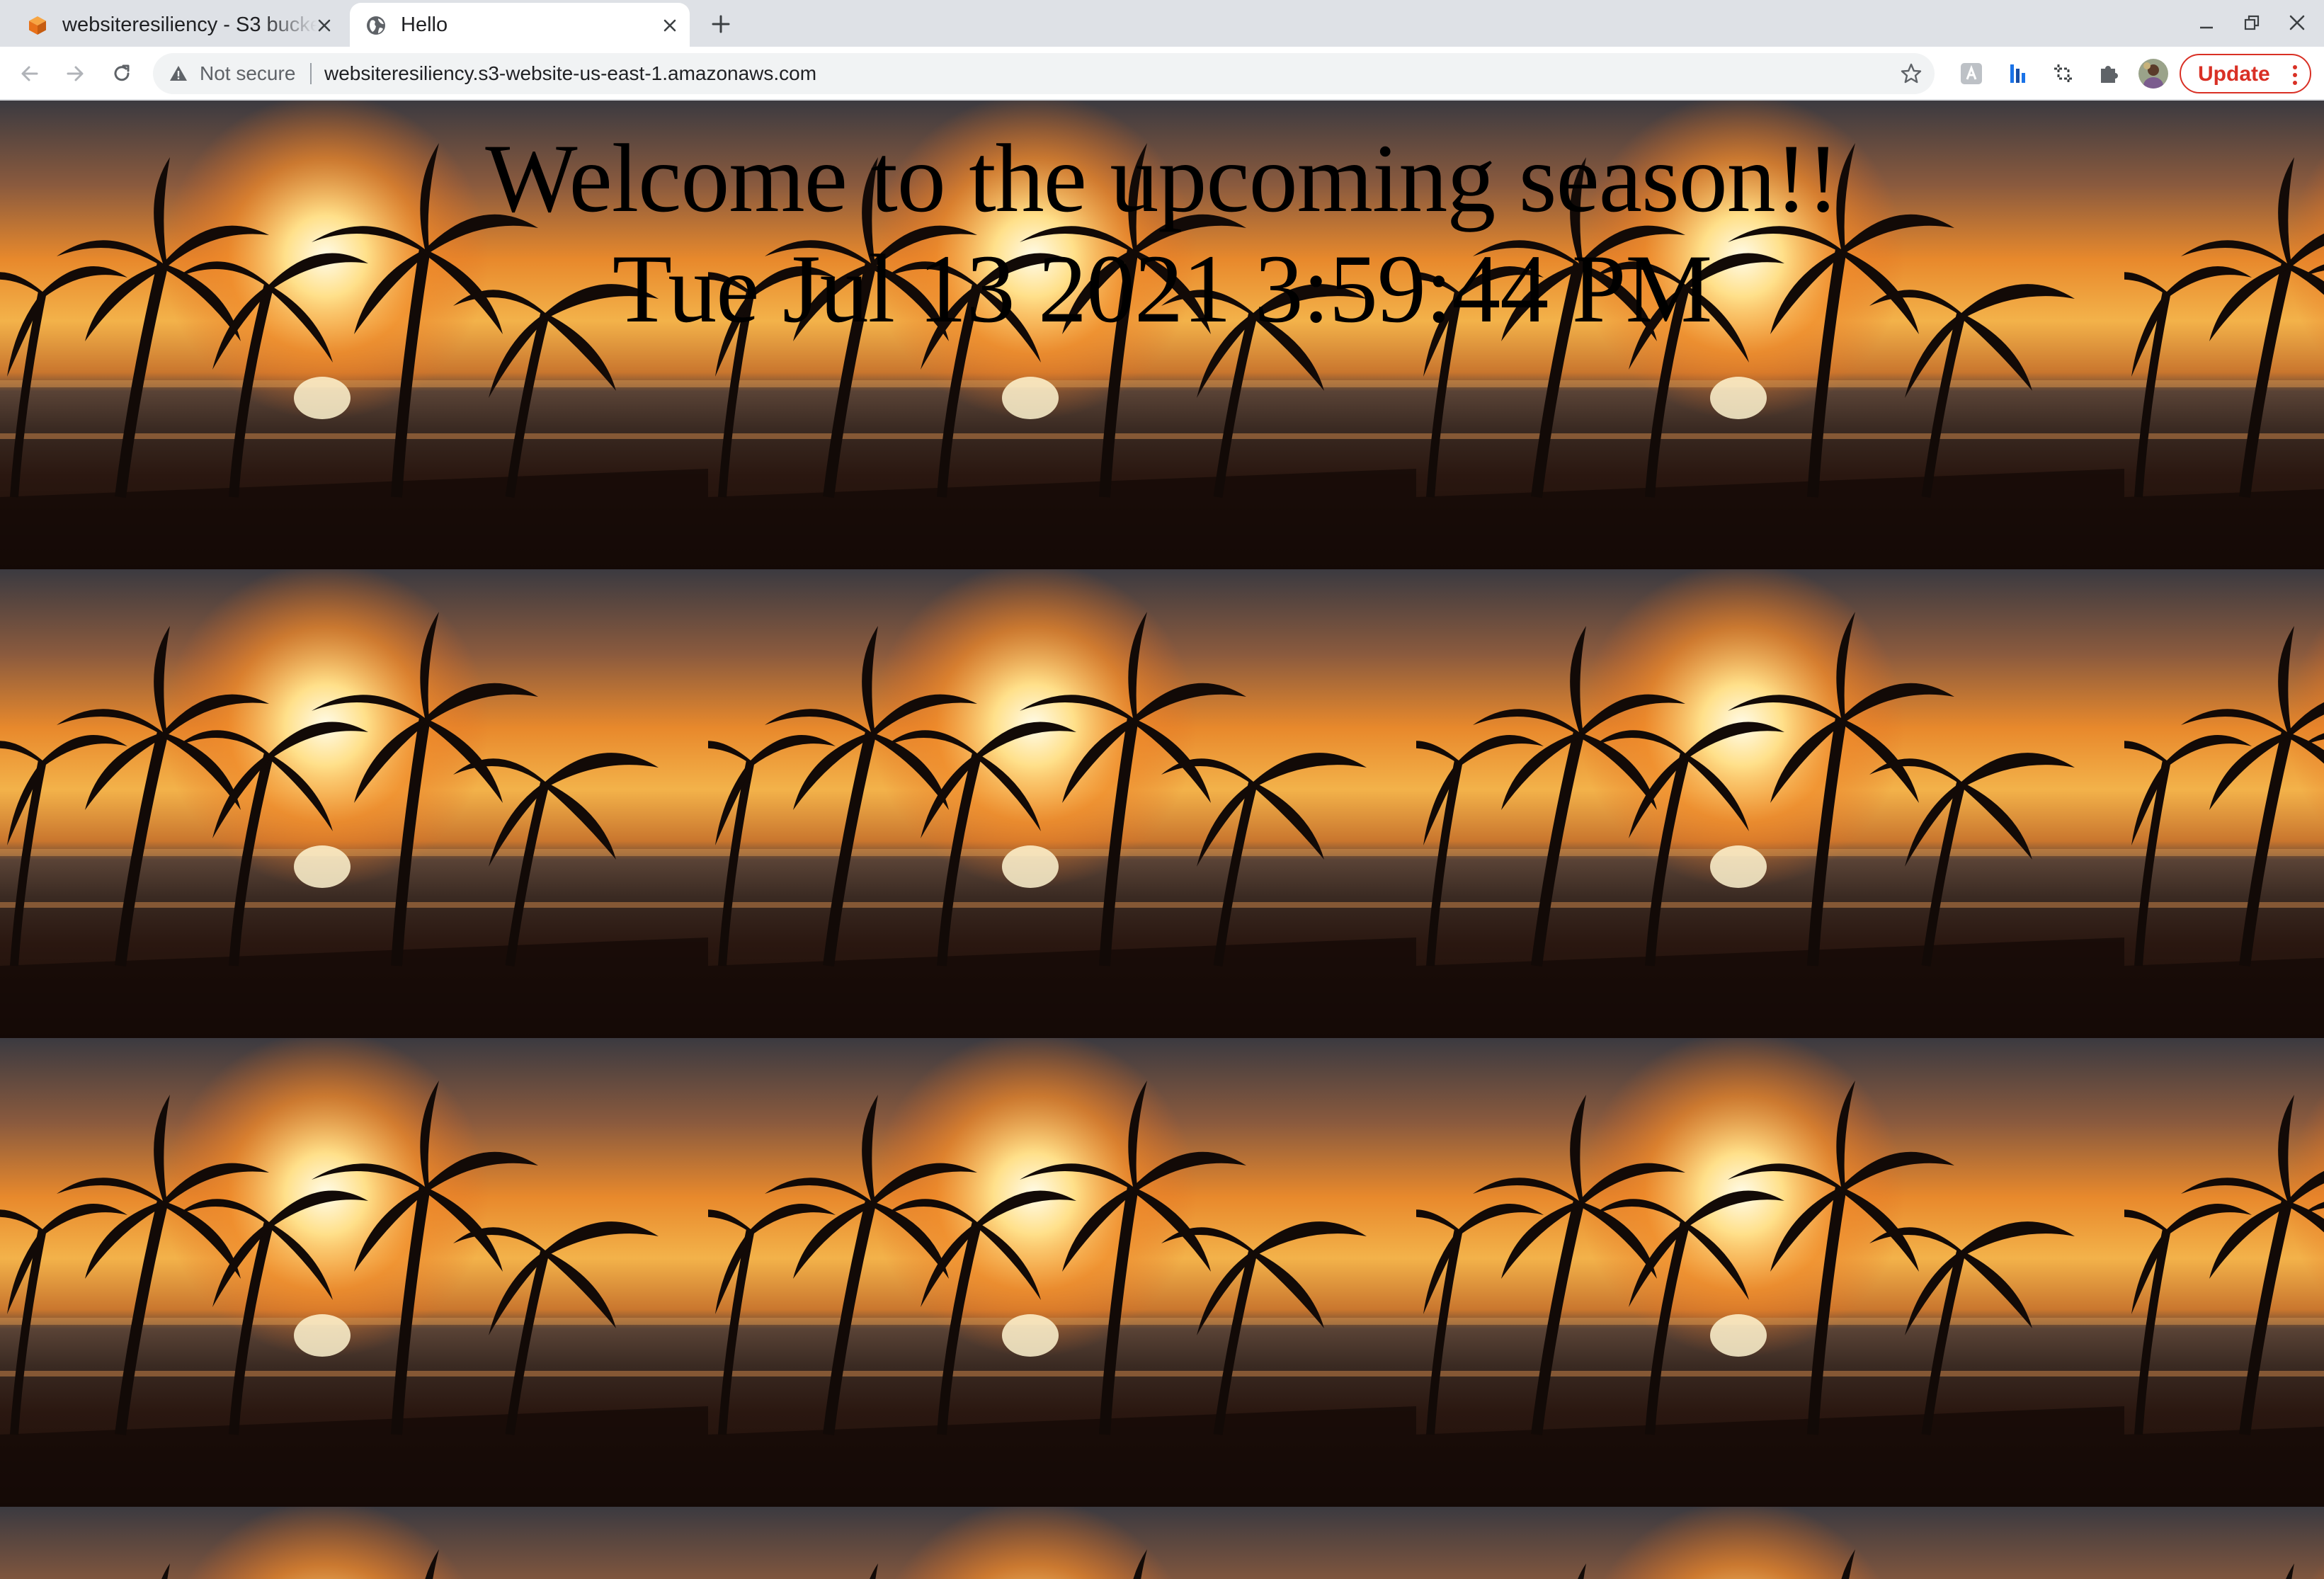 The image size is (2324, 1579). I want to click on restore-icon, so click(2252, 22).